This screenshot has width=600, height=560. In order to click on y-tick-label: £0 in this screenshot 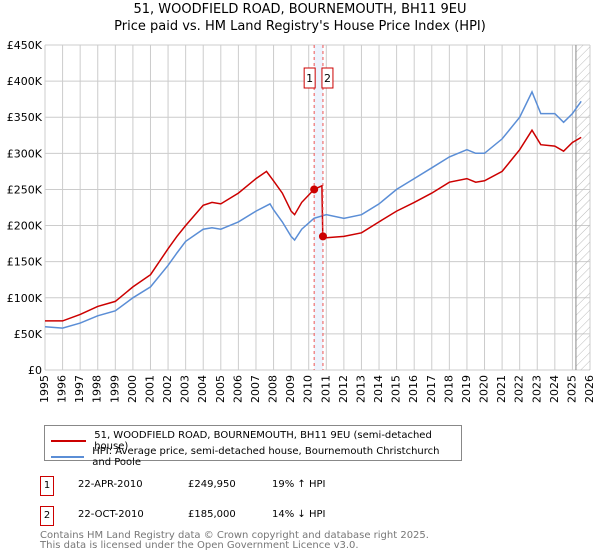, I will do `click(35, 370)`.